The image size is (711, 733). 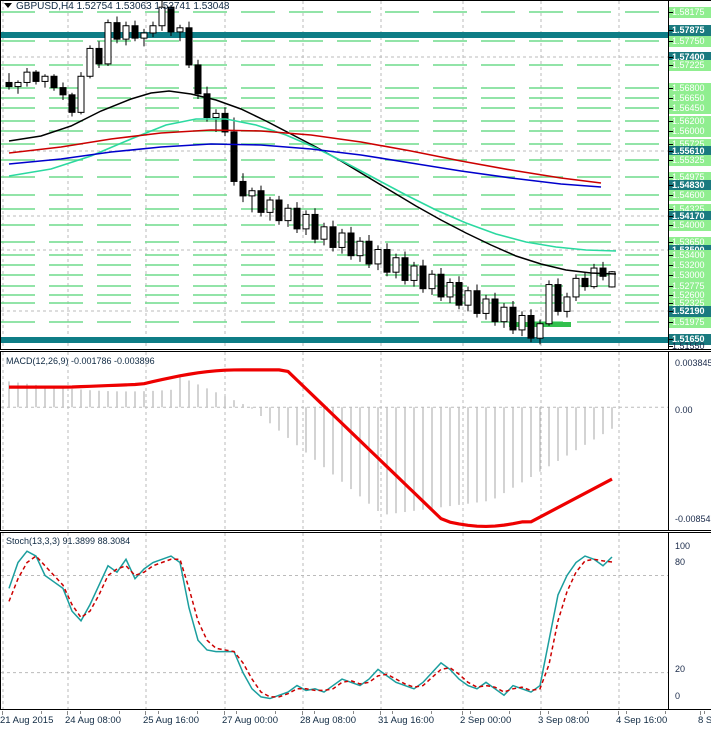 I want to click on price-label-1.52325: 1.52325, so click(x=690, y=303).